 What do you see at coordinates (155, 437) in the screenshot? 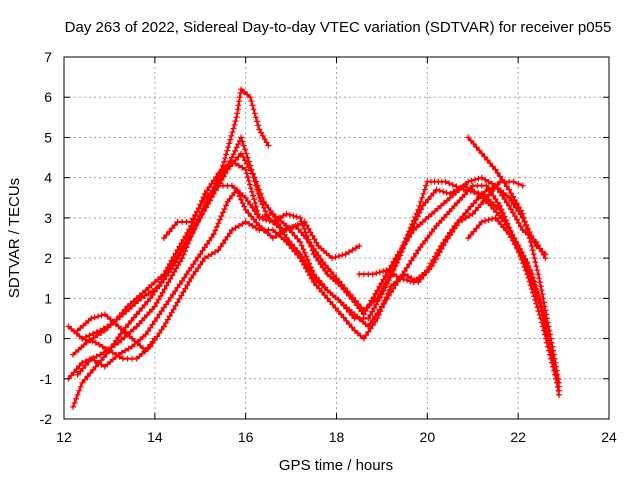
I see `x-tick-label: 14` at bounding box center [155, 437].